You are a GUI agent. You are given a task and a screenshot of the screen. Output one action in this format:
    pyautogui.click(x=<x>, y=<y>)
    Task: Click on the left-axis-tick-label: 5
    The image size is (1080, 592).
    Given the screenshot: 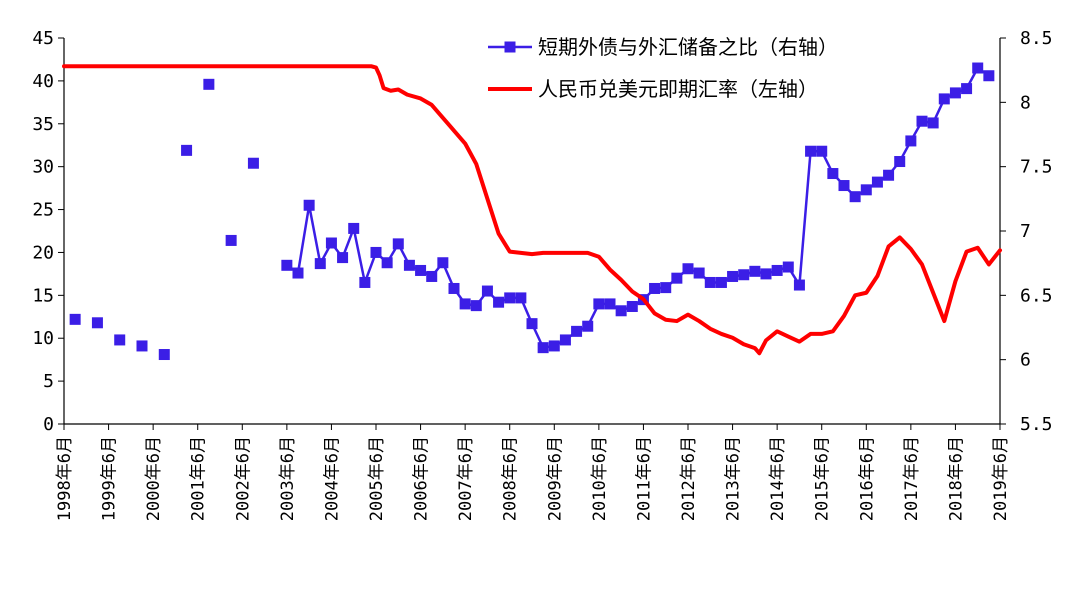 What is the action you would take?
    pyautogui.click(x=48, y=381)
    